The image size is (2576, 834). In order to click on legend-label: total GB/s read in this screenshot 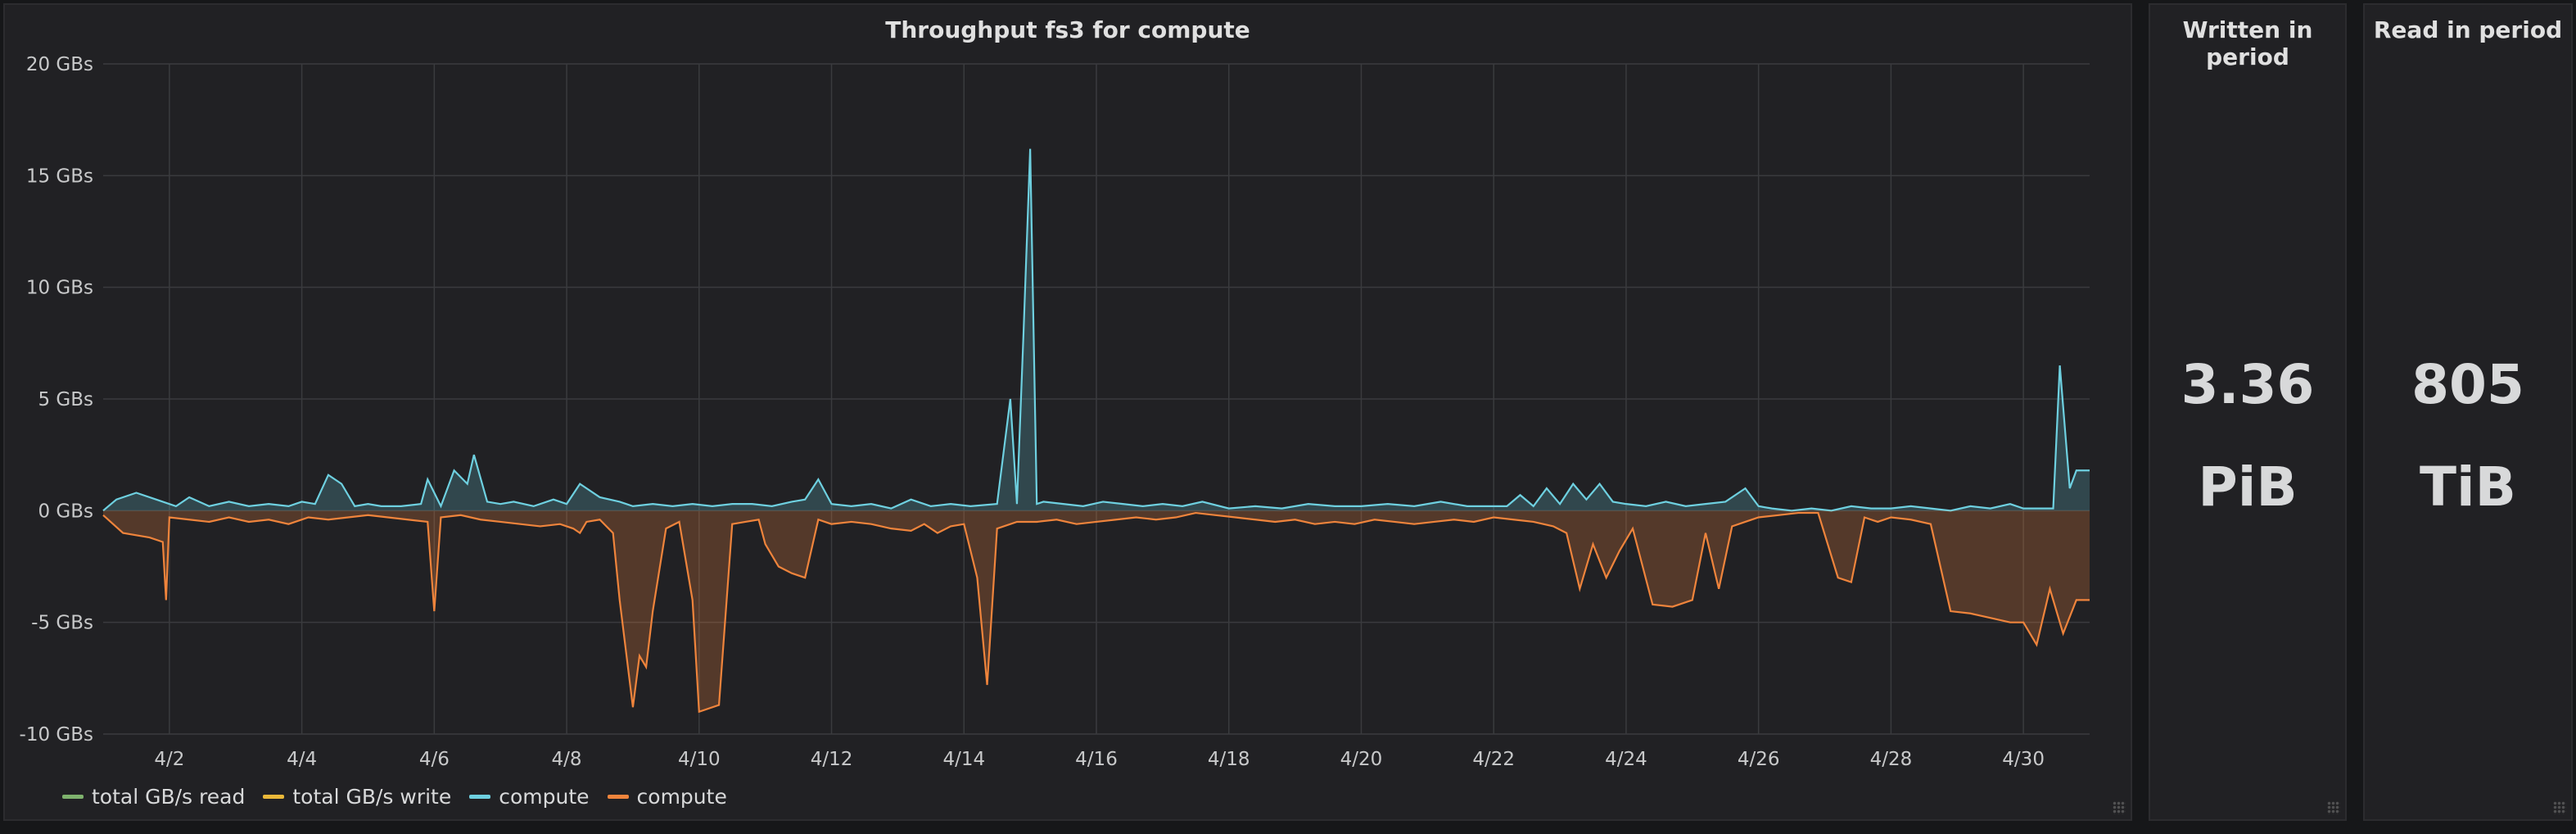, I will do `click(169, 797)`.